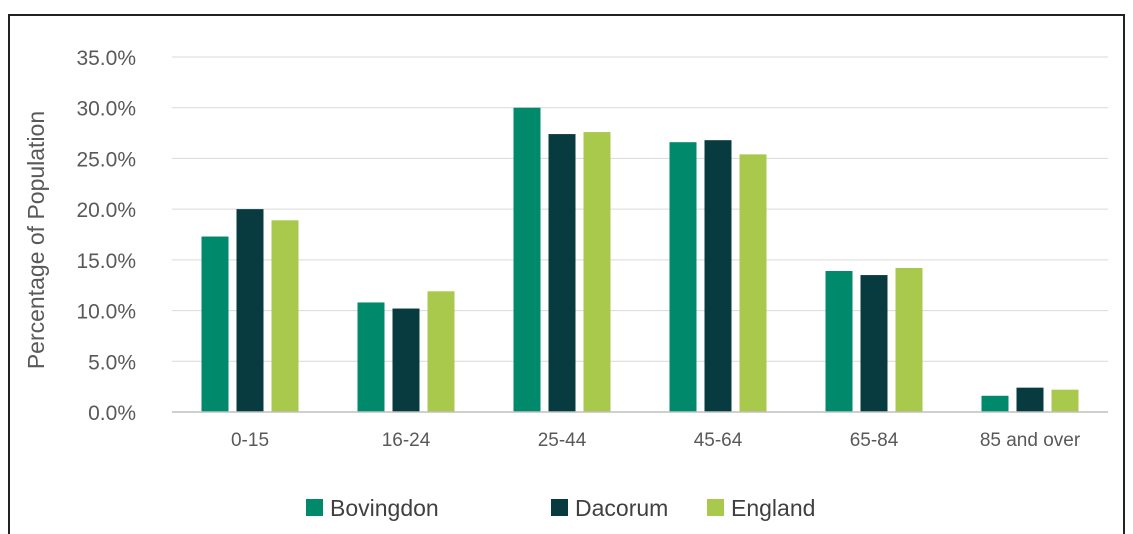 The width and height of the screenshot is (1133, 534). What do you see at coordinates (106, 109) in the screenshot?
I see `y-tick-label: 30.0%` at bounding box center [106, 109].